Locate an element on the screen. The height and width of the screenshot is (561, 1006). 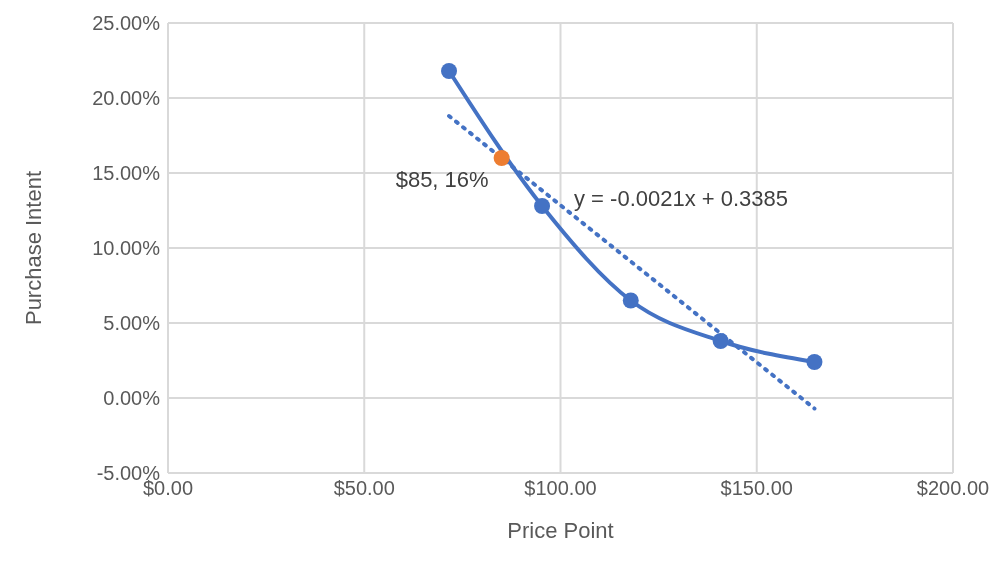
y-tick-label: 0.00% is located at coordinates (132, 398).